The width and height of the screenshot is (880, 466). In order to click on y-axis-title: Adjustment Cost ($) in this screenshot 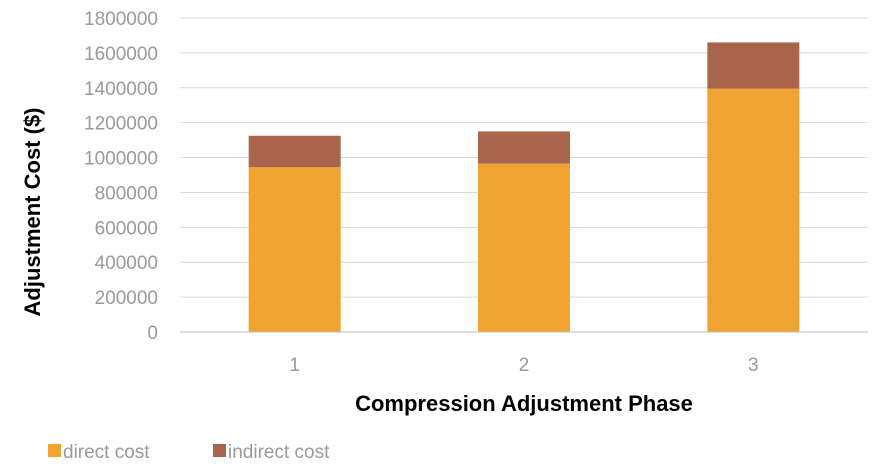, I will do `click(32, 212)`.